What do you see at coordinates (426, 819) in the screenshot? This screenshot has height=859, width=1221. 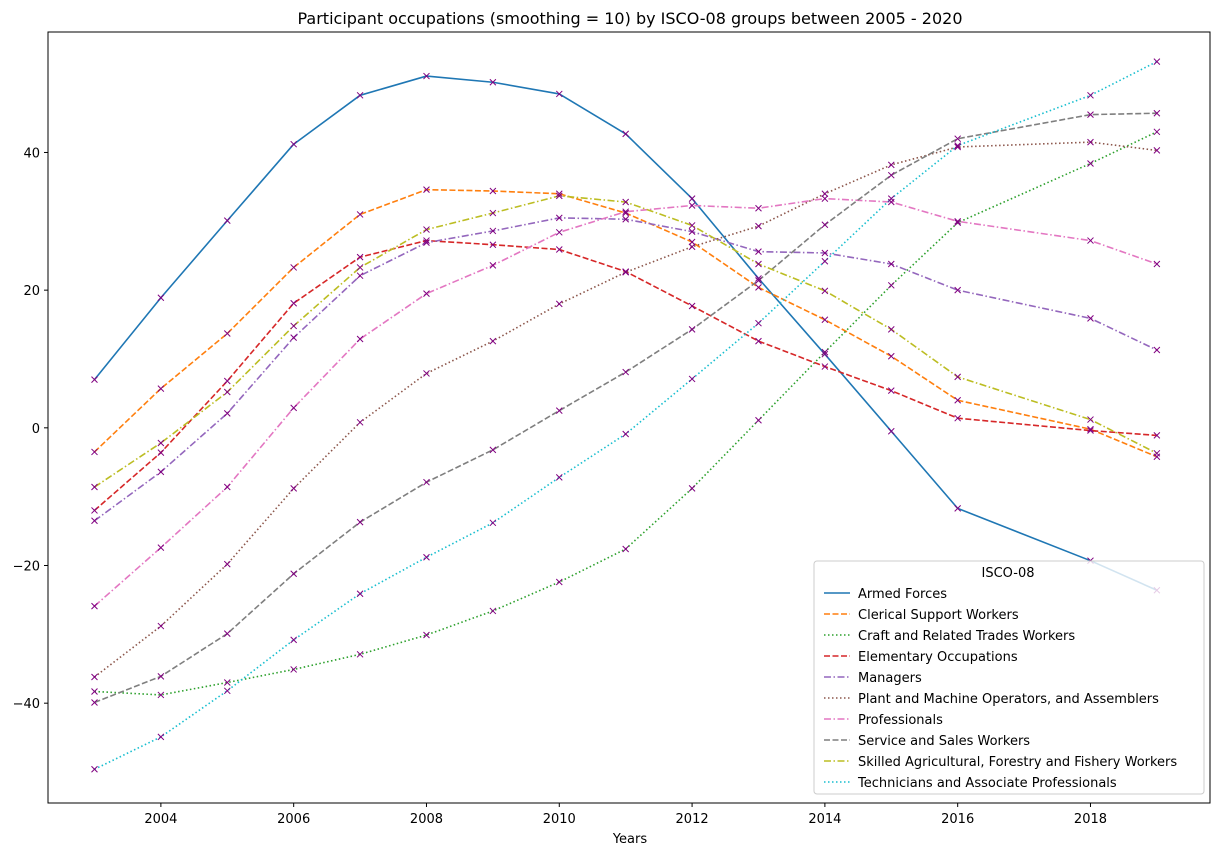 I see `x-tick-label: 2008` at bounding box center [426, 819].